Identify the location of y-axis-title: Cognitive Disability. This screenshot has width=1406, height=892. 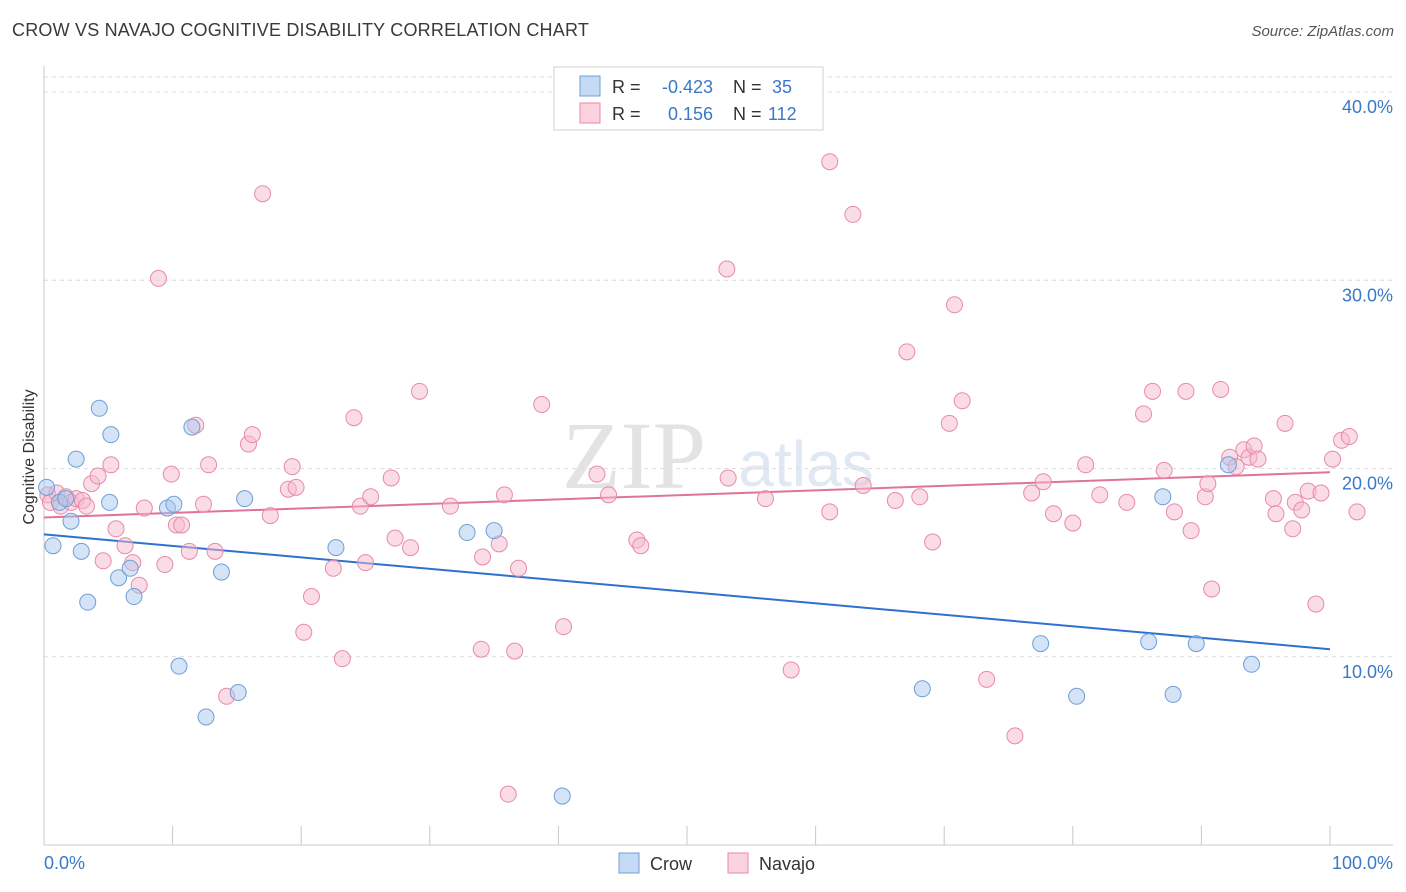
(29, 456).